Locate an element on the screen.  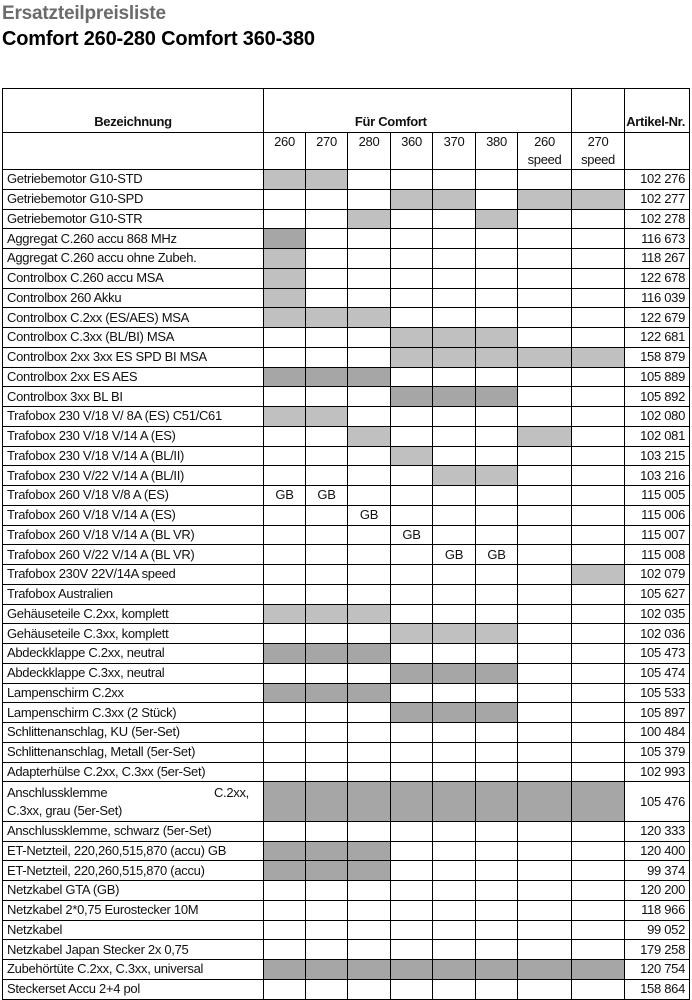
table-row: Lampenschirm C.3xx (2 Stück) 105 897 is located at coordinates (346, 712).